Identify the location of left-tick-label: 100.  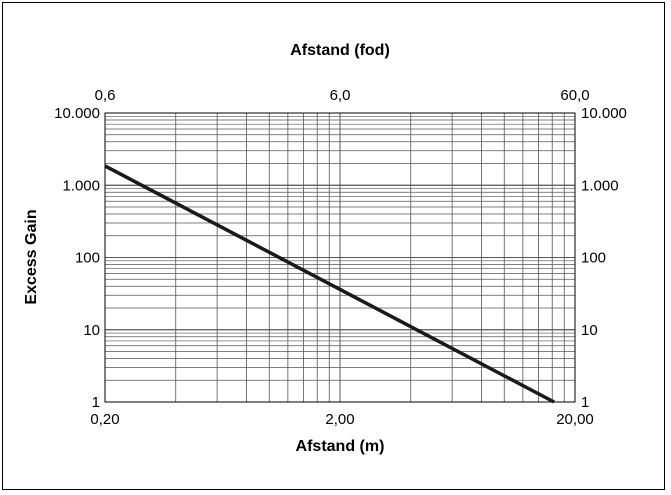
(87, 258).